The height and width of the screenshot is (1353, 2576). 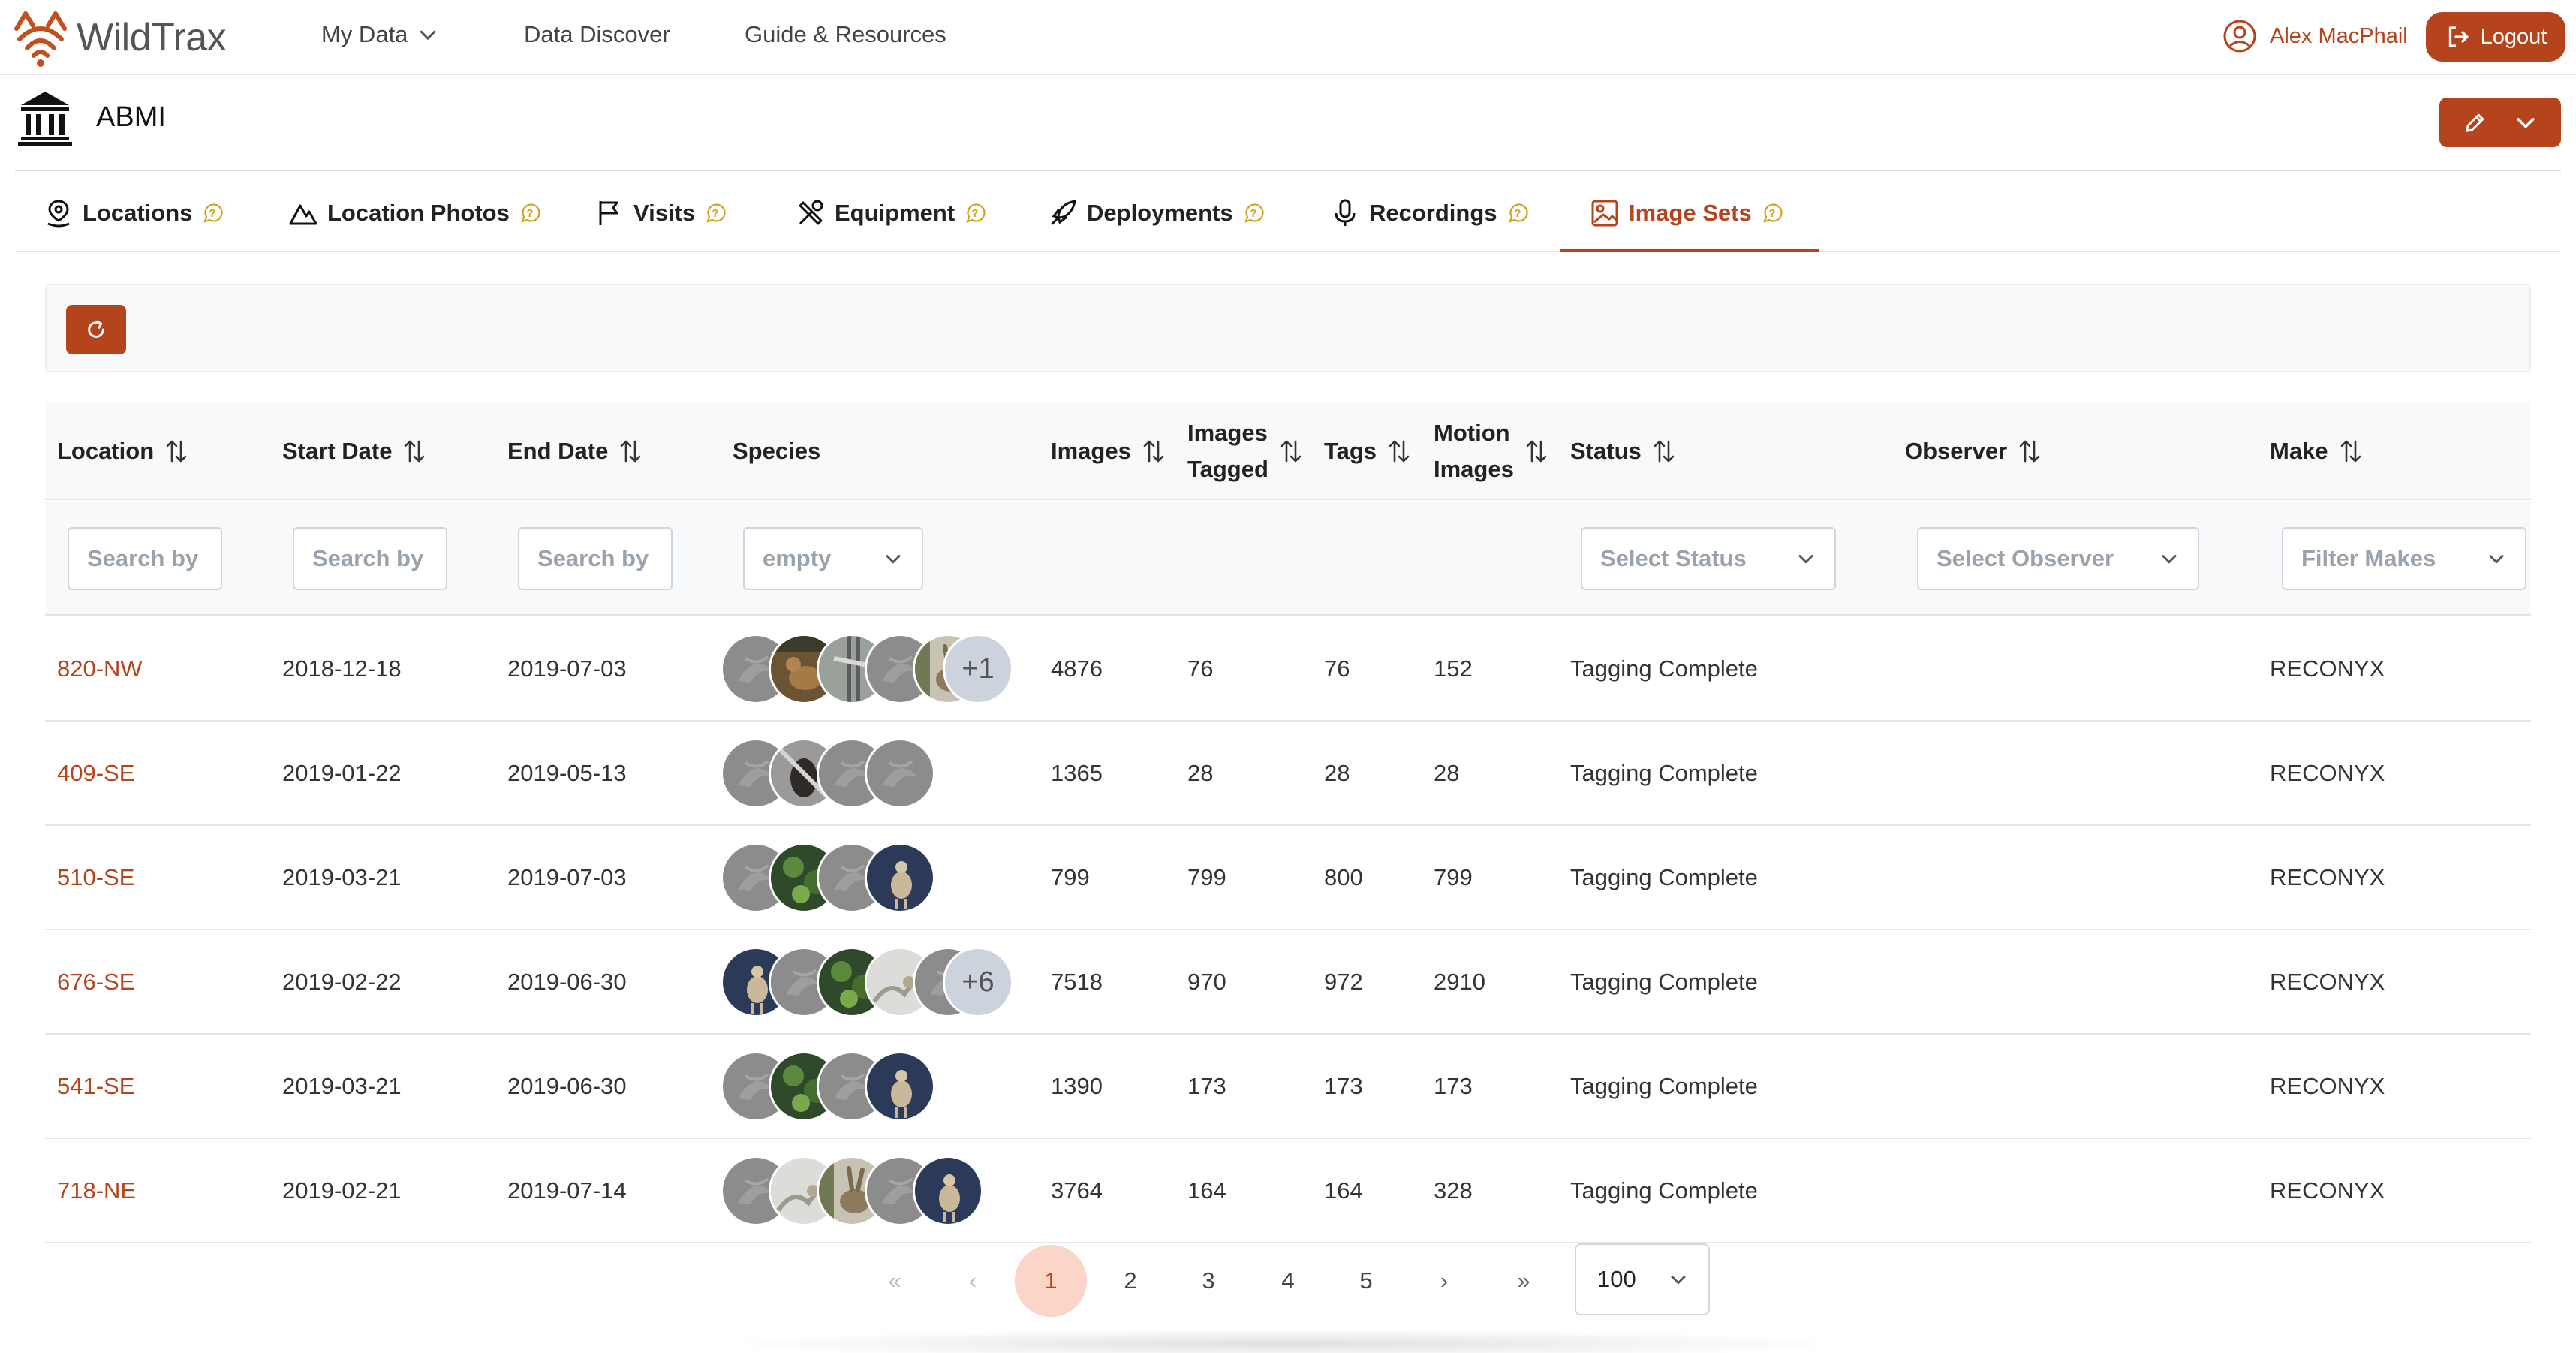 What do you see at coordinates (1686, 213) in the screenshot?
I see `tab-image-sets: Image Sets ?` at bounding box center [1686, 213].